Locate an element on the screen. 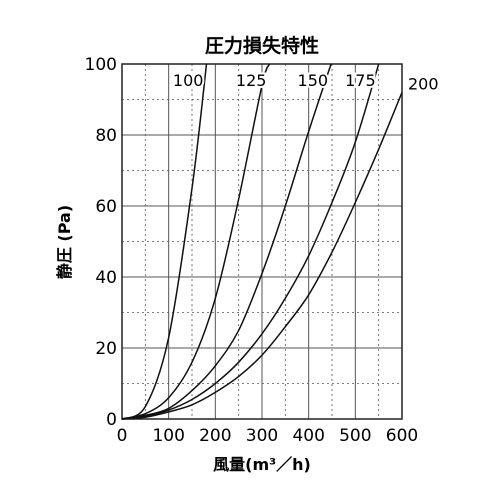  y-tick-label: 100 is located at coordinates (101, 65).